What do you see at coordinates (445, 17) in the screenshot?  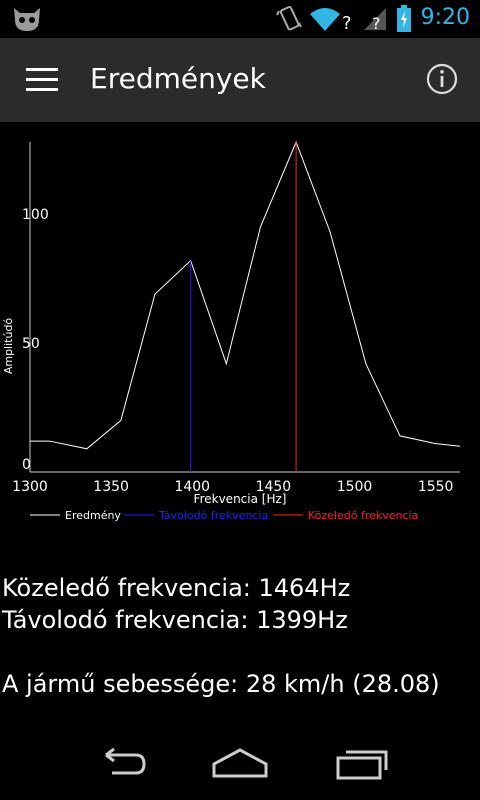 I see `status-time: 9:20` at bounding box center [445, 17].